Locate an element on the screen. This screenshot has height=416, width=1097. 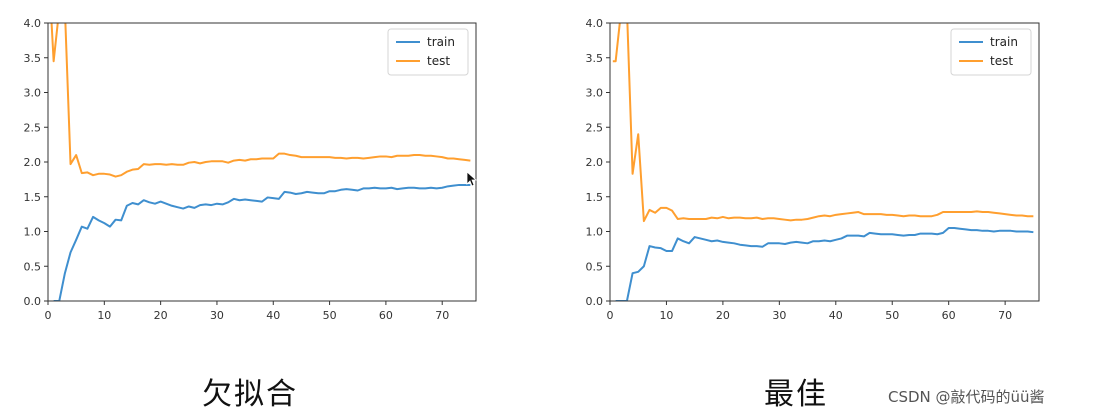
caption-underfitting: 欠拟合 is located at coordinates (250, 394).